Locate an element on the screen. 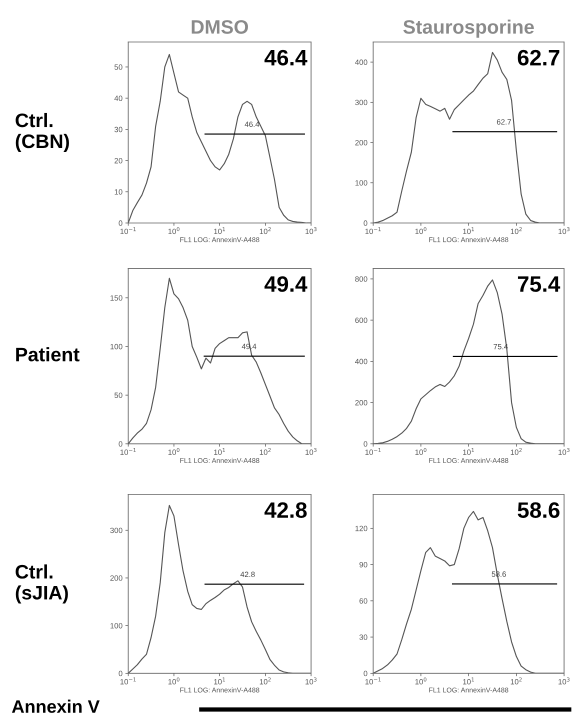 The height and width of the screenshot is (724, 575). text: Annexin V is located at coordinates (56, 706).